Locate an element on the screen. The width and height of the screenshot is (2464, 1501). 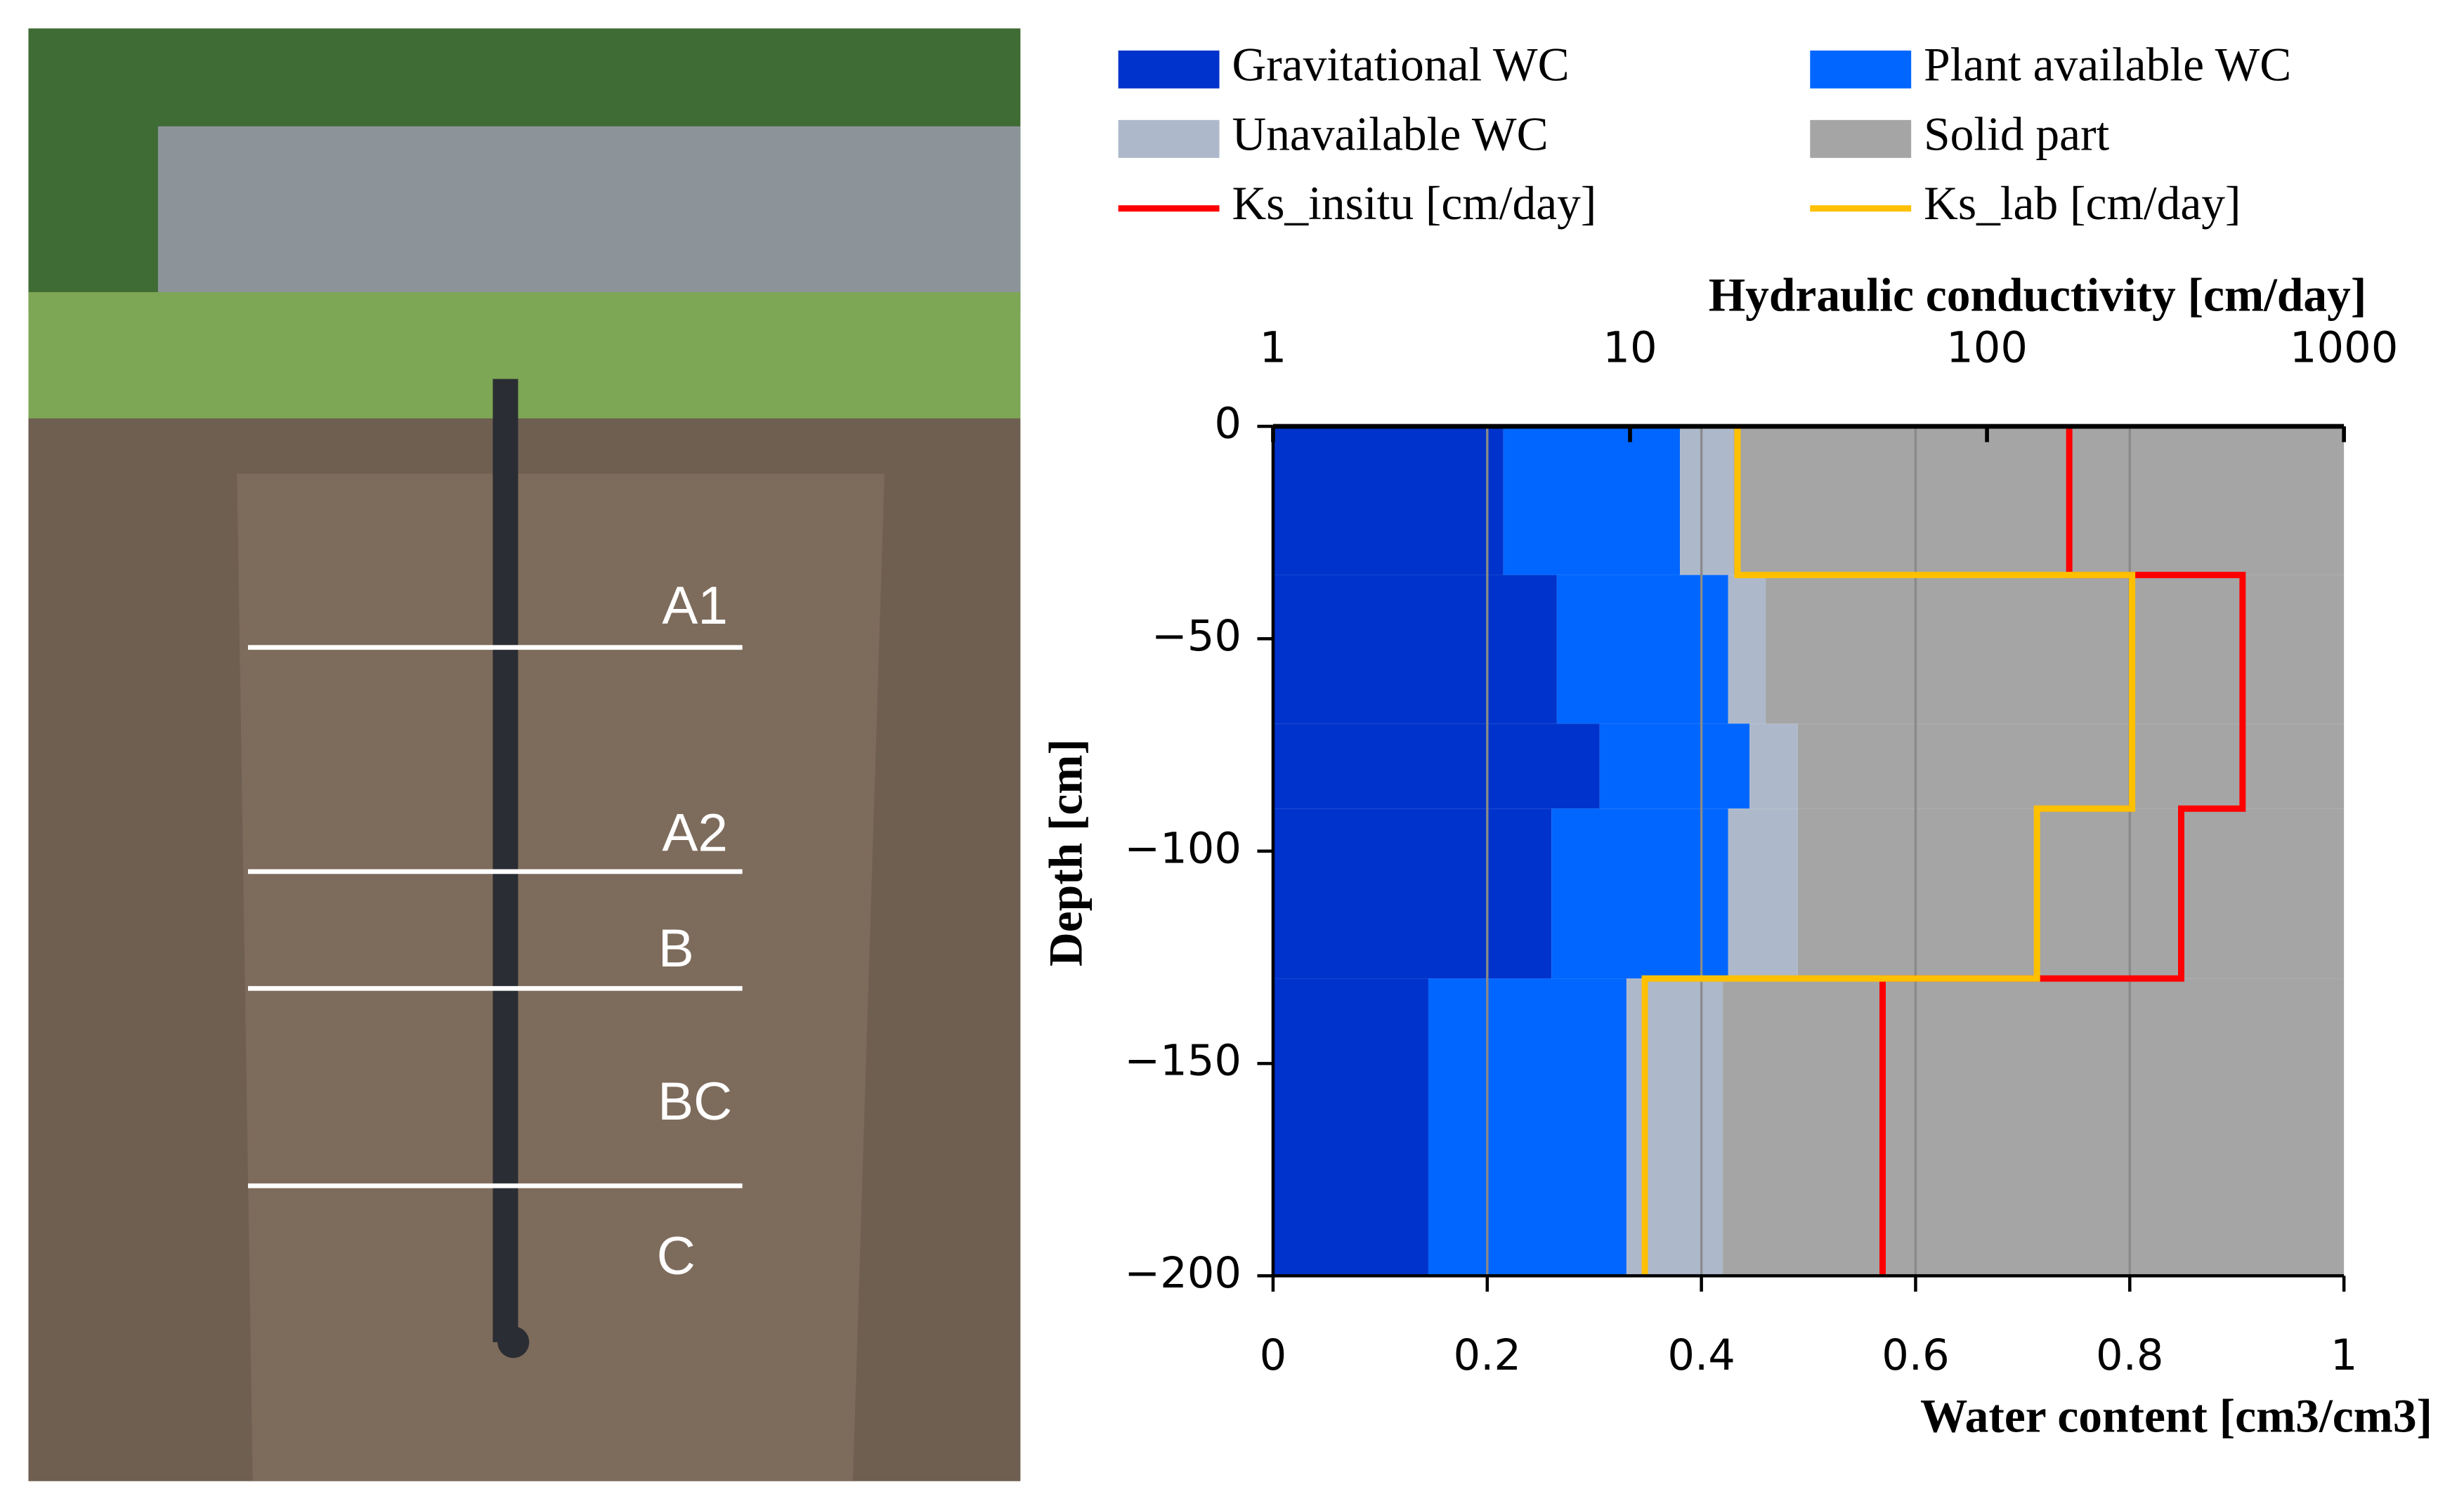
x-tick-label: 0.8 is located at coordinates (2130, 1355).